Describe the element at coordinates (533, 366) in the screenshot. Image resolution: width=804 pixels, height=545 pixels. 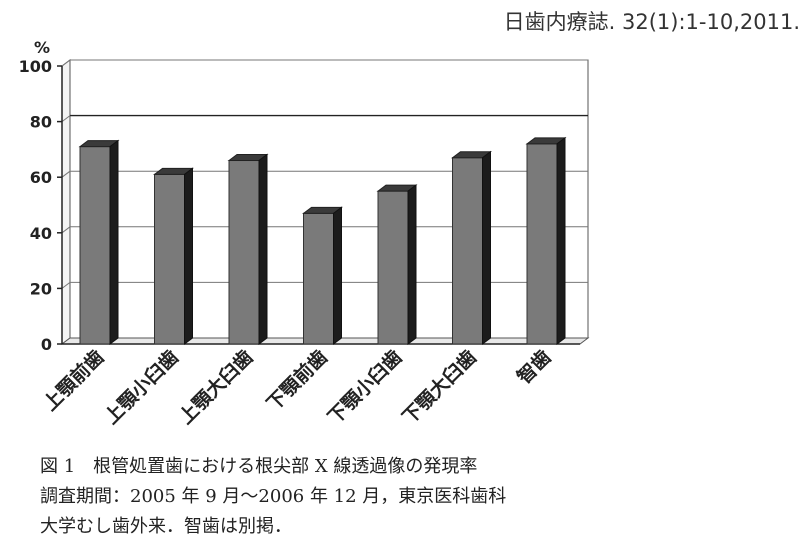
I see `x-tick-label: 智歯` at that location.